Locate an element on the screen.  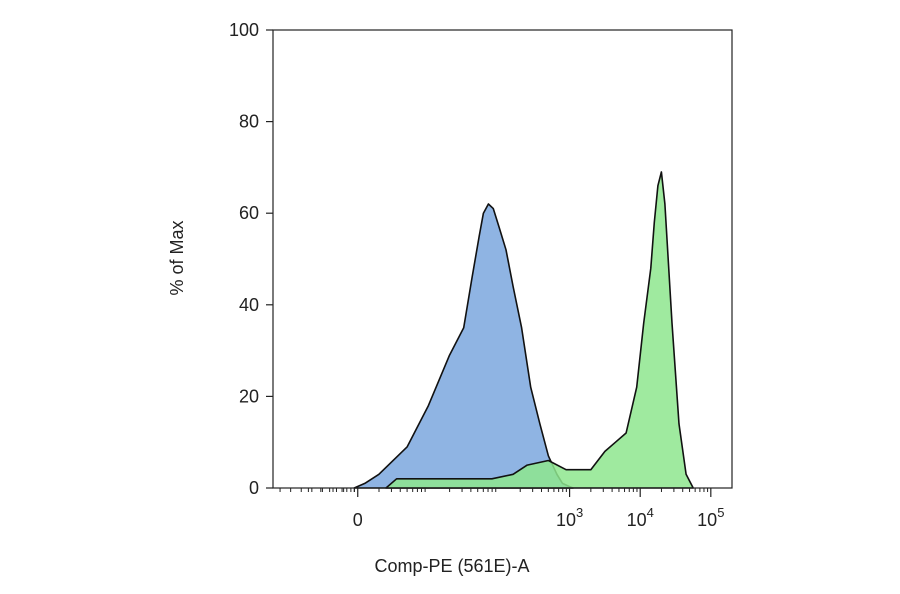
y-tick-label: 40 is located at coordinates (249, 305).